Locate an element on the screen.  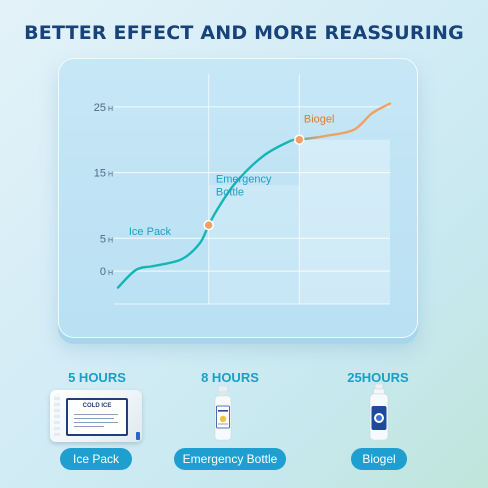
ice-pack-hours: 5 HOURS is located at coordinates (97, 377).